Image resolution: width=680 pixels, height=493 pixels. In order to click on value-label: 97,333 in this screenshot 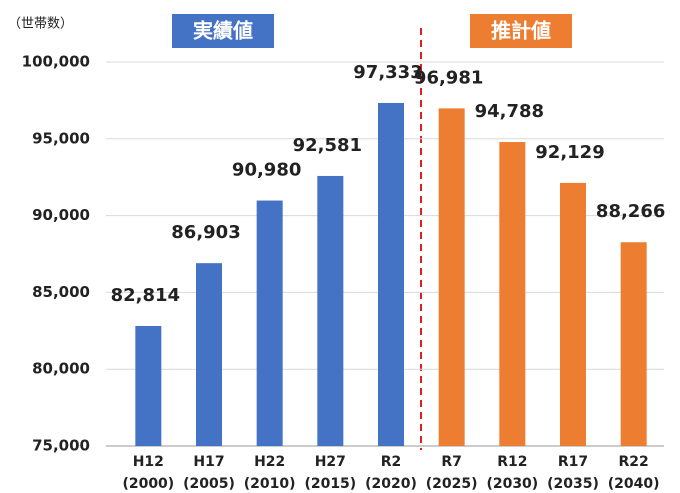, I will do `click(387, 72)`.